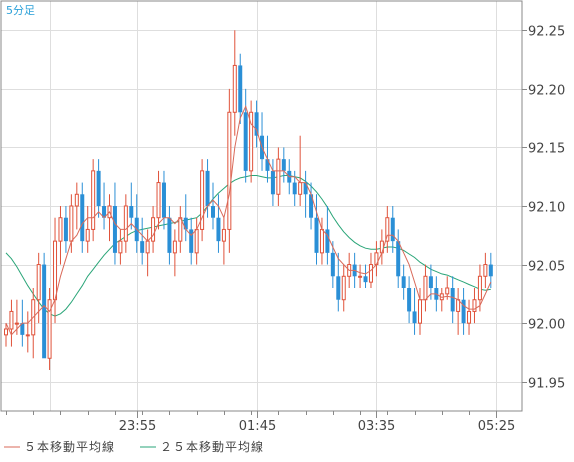 Image resolution: width=574 pixels, height=462 pixels. Describe the element at coordinates (134, 446) in the screenshot. I see `legend: ５本移動平均線 ２５本移動平均線` at that location.